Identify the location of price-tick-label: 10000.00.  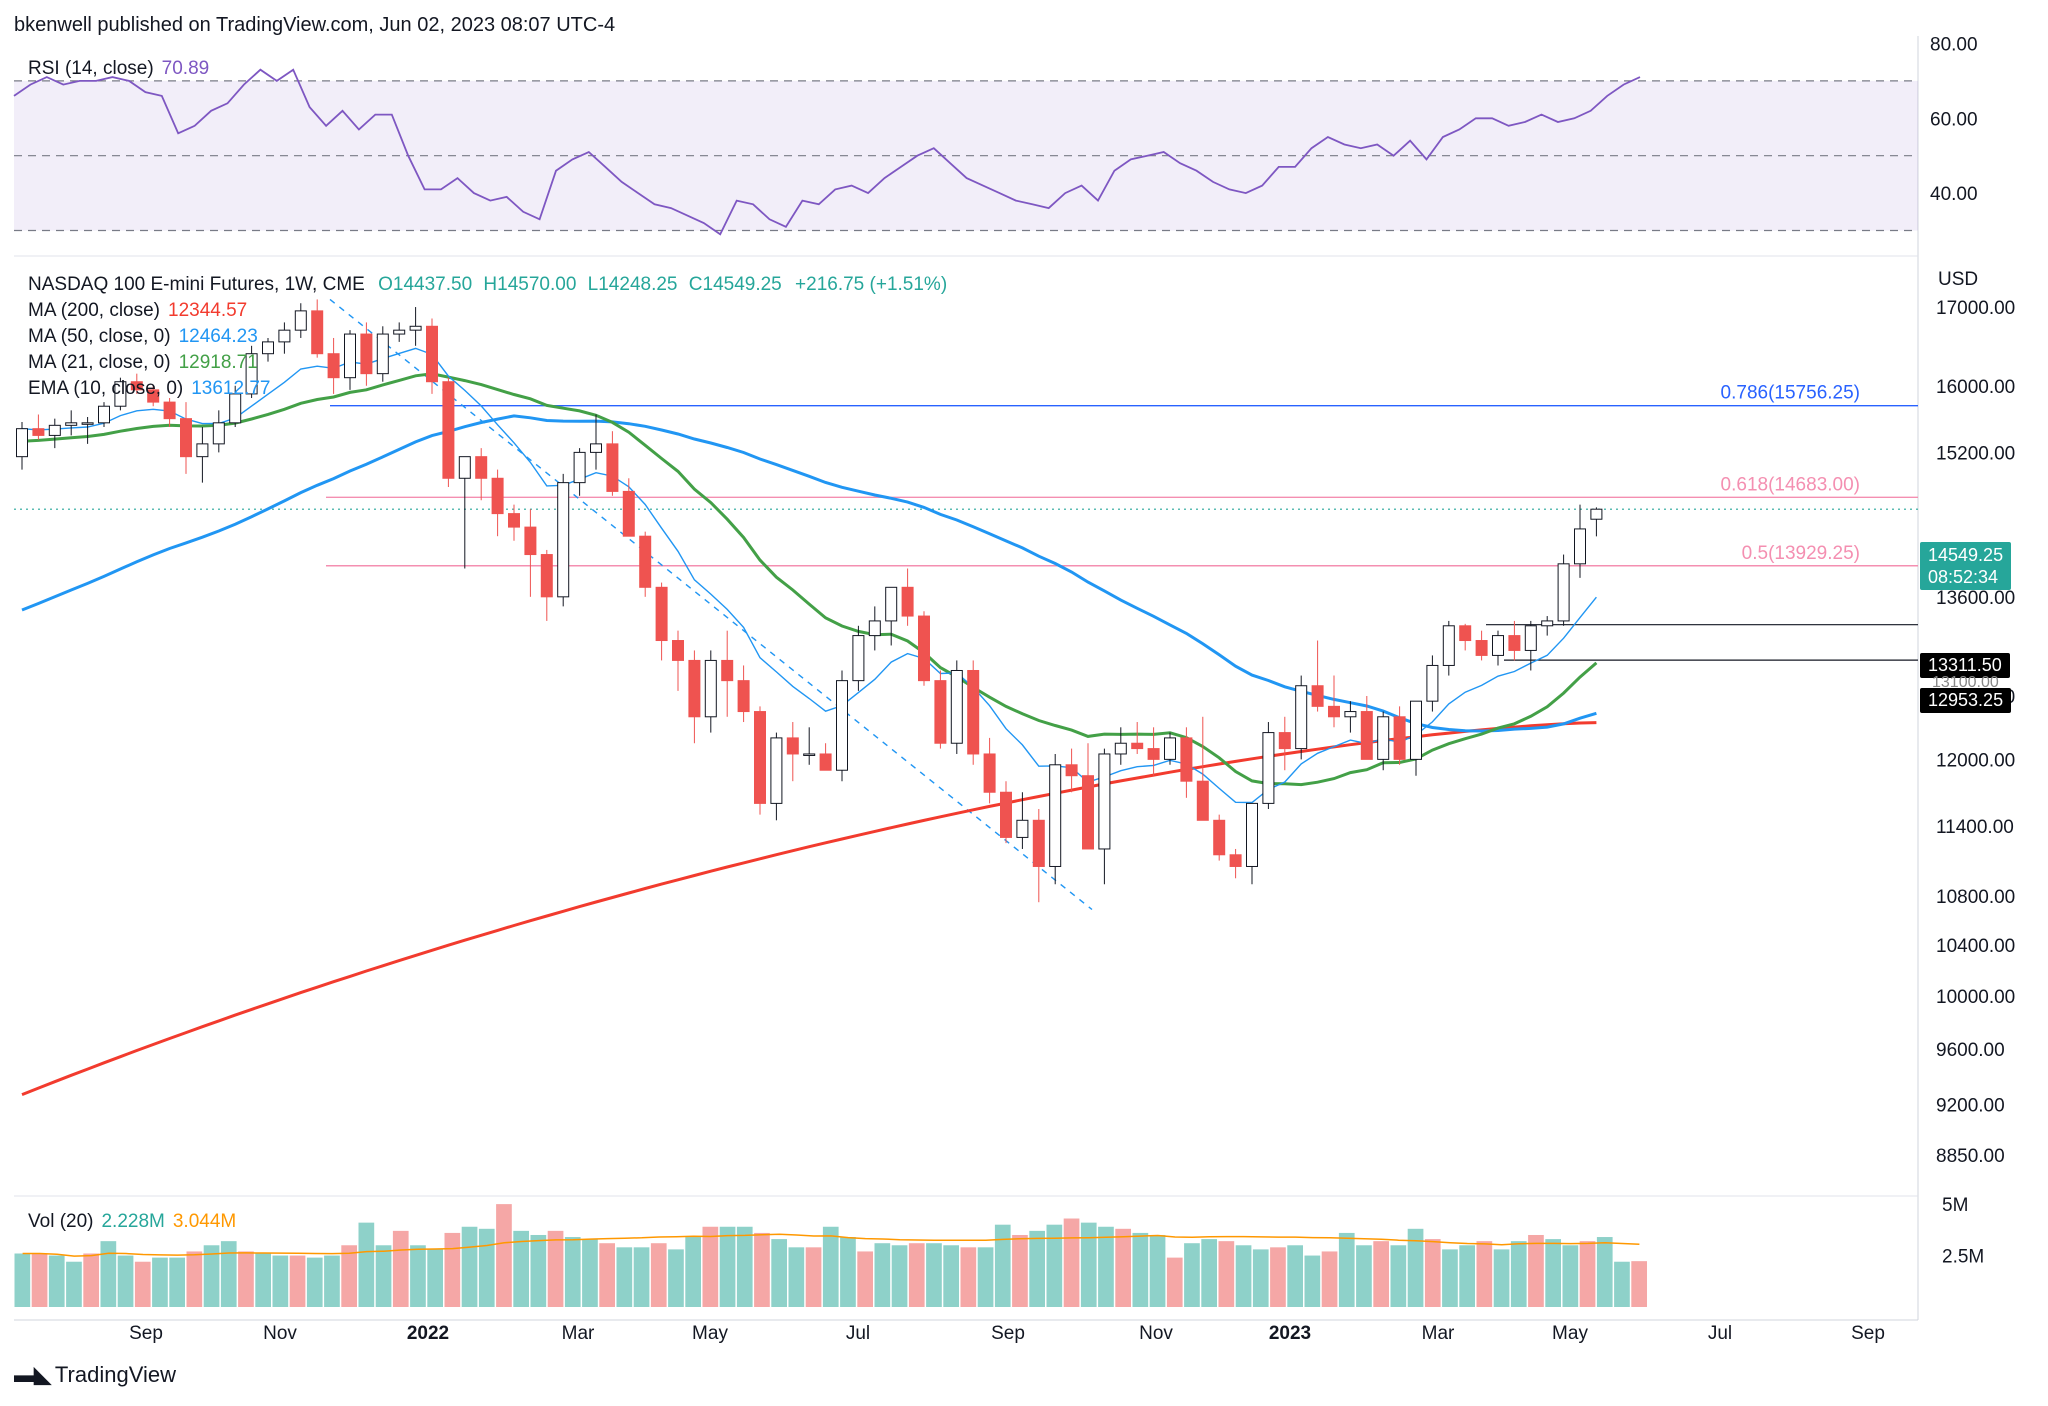
(1975, 997).